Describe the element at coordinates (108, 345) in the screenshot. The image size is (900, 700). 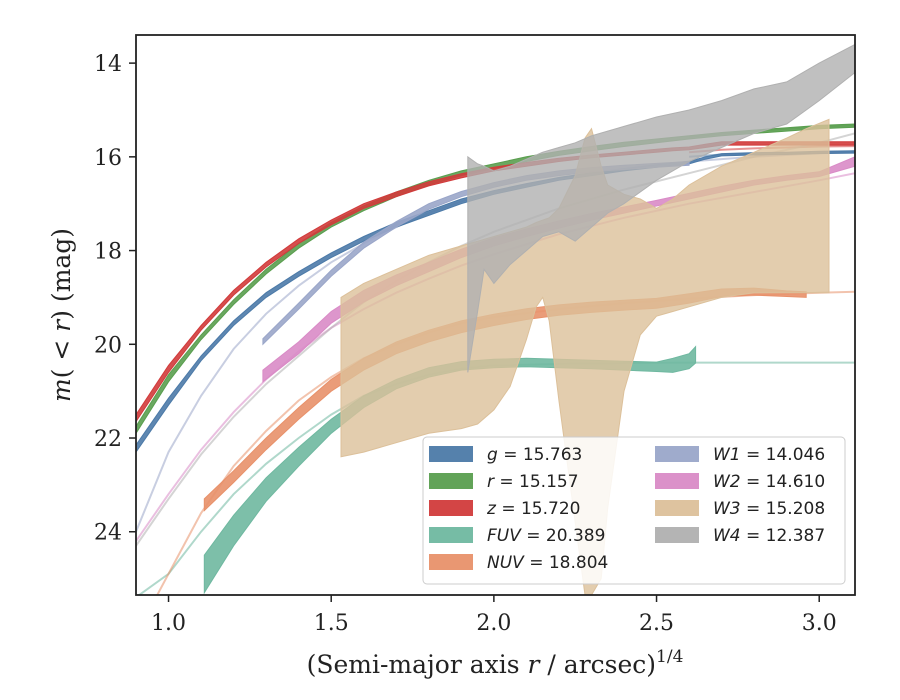
I see `y-tick-label: 20` at that location.